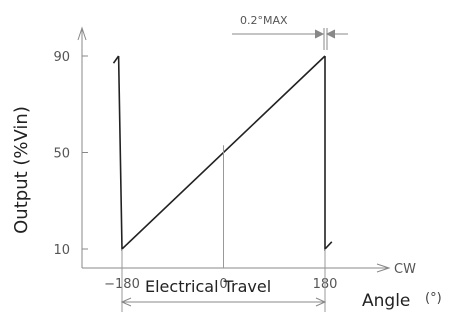 This screenshot has width=458, height=334. I want to click on x-axis-unit: (°), so click(433, 298).